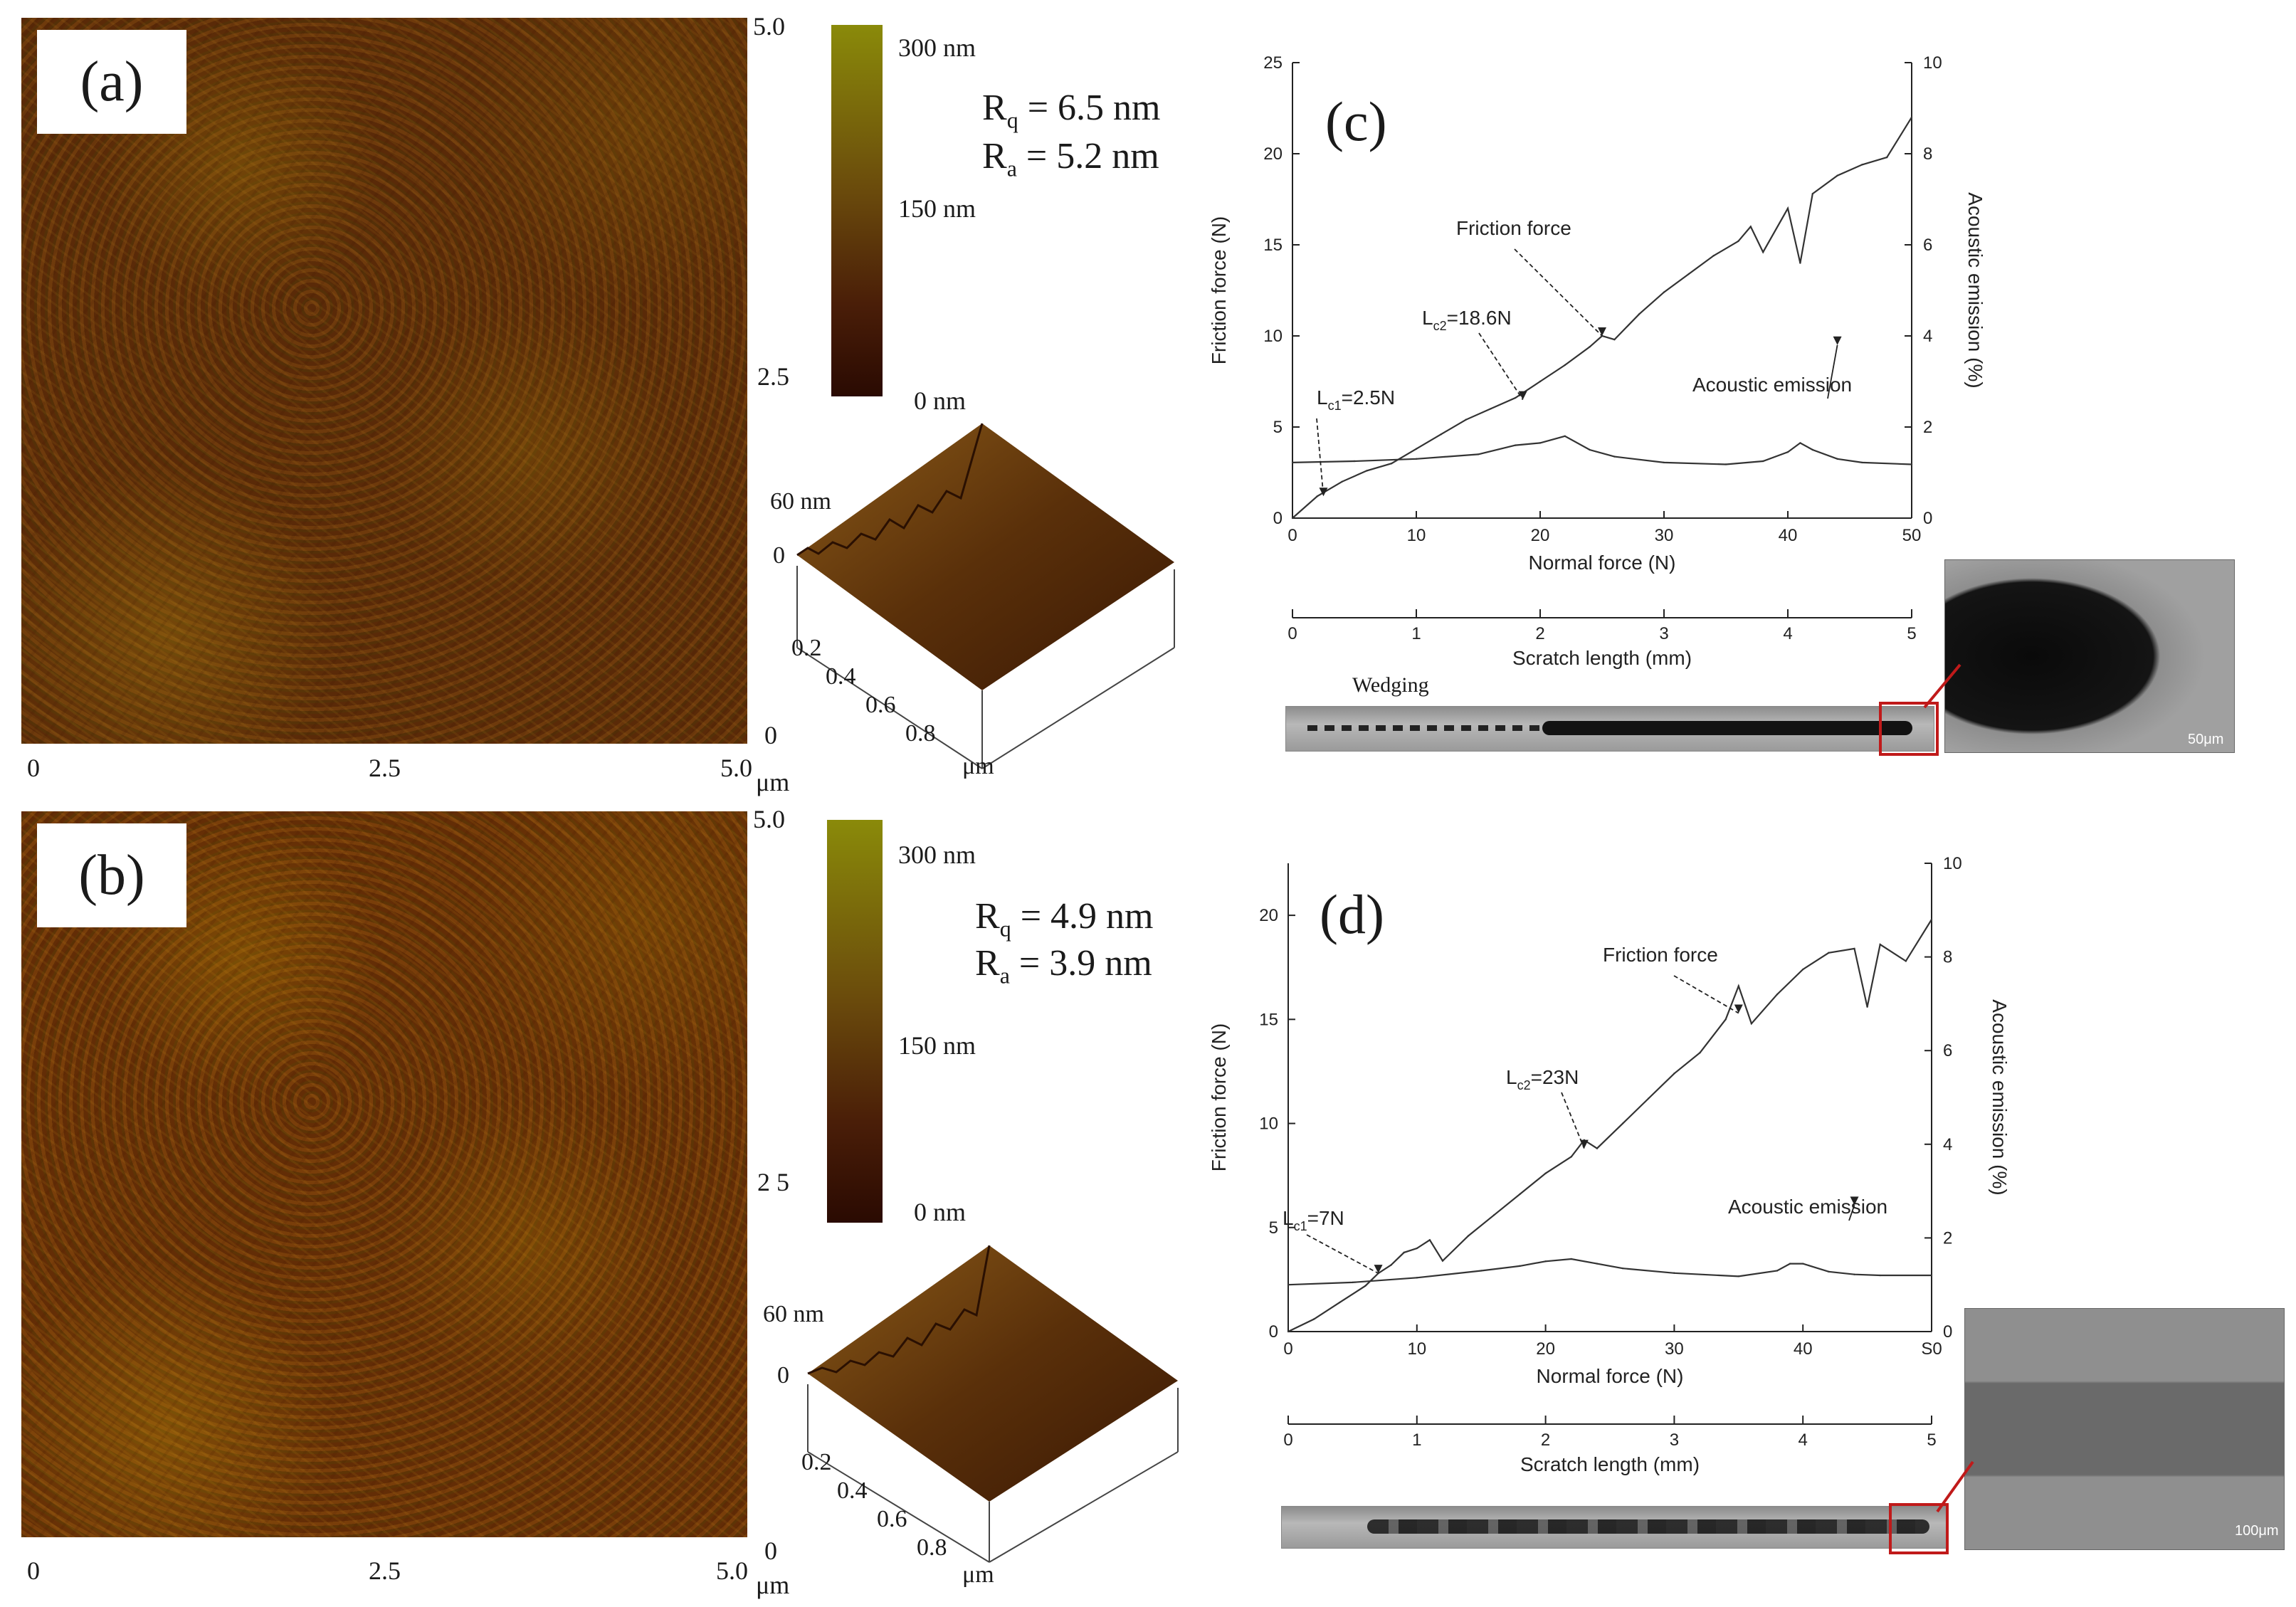 Image resolution: width=2296 pixels, height=1607 pixels. I want to click on scratch-tick-label: 1, so click(1416, 633).